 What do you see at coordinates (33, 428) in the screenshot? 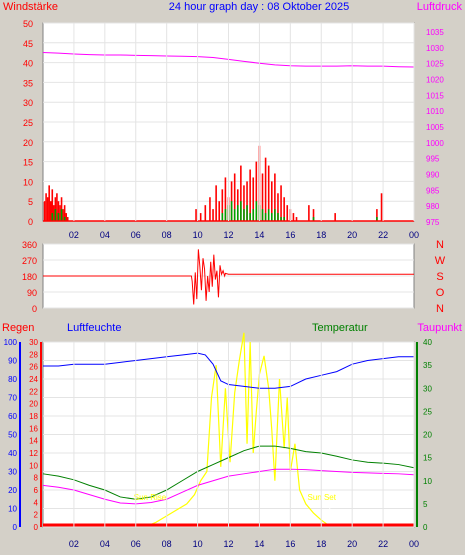
I see `rain-tick-label: 16` at bounding box center [33, 428].